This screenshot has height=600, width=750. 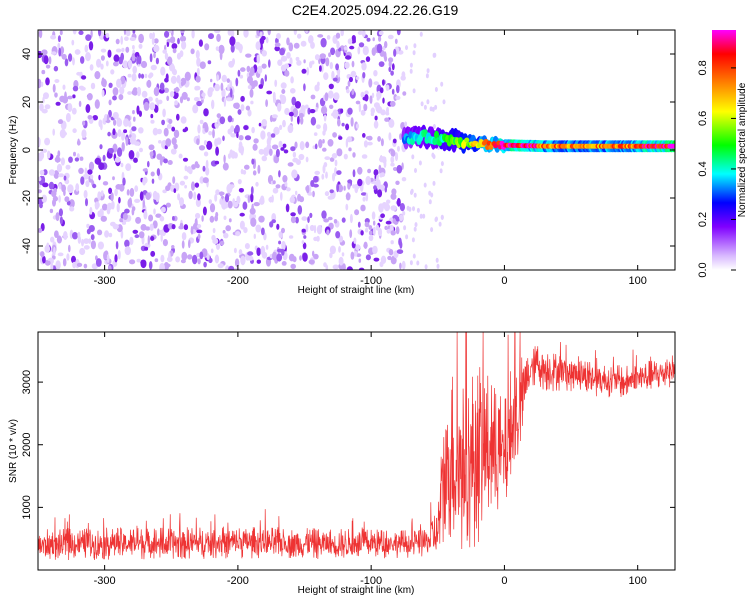 I want to click on carrier-mark, so click(x=436, y=134).